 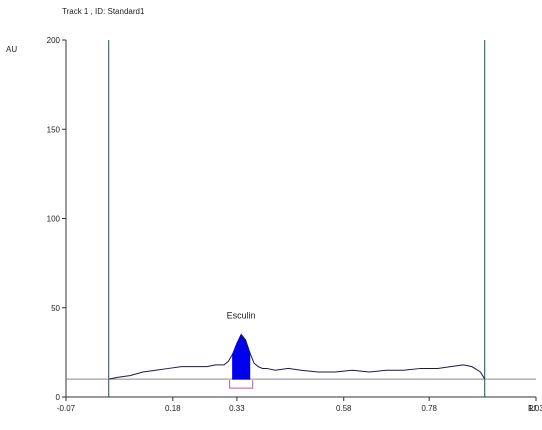 I want to click on peak-area, so click(x=241, y=356).